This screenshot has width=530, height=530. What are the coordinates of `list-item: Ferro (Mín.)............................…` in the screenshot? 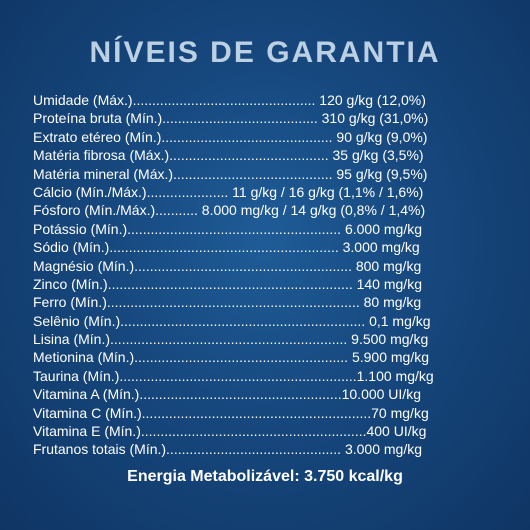 It's located at (227, 302).